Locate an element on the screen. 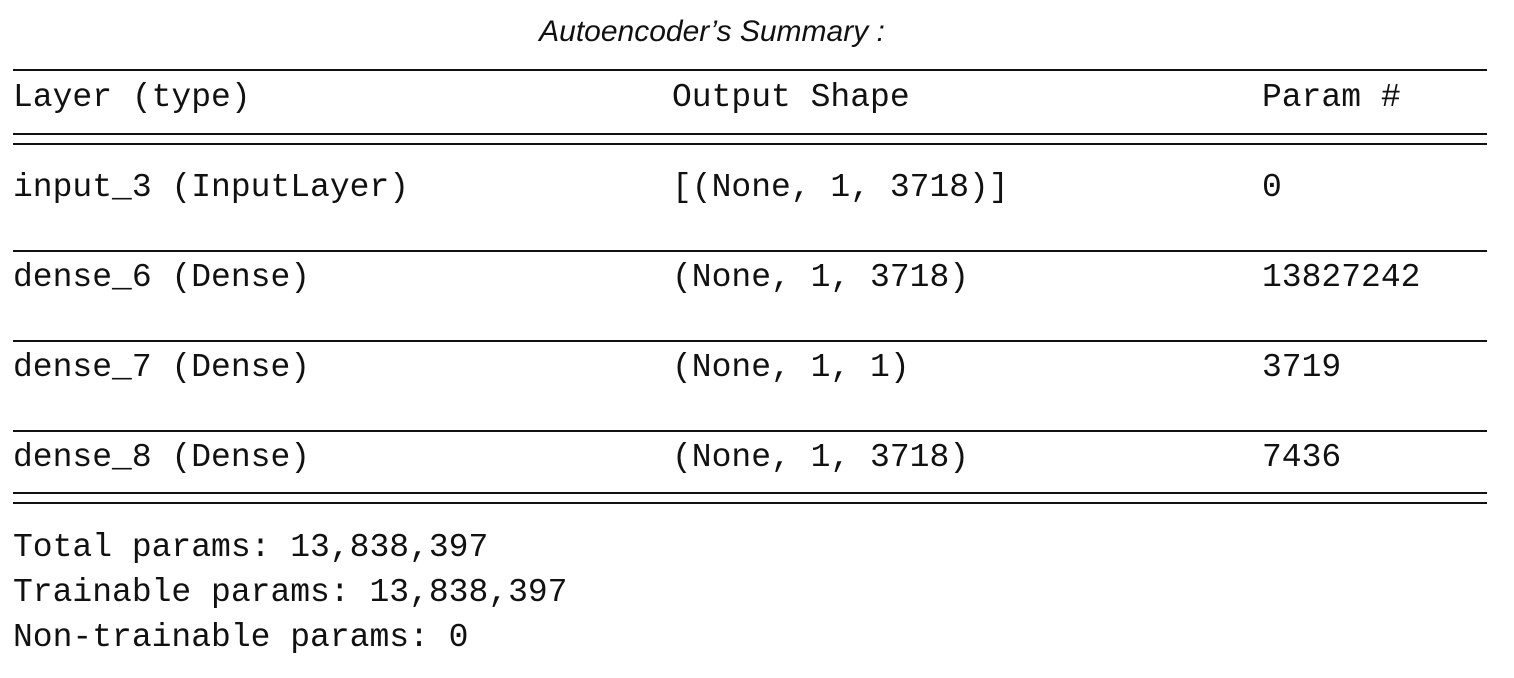 The width and height of the screenshot is (1514, 678). non-trainable-params: Non-trainable params: 0 is located at coordinates (241, 637).